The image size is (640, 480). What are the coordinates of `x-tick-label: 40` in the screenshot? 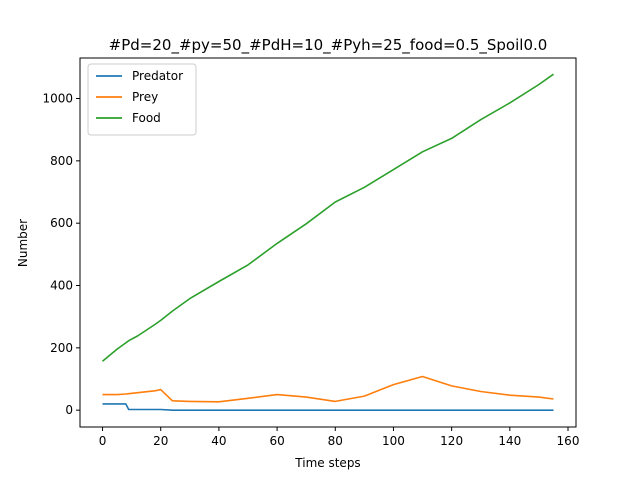 It's located at (218, 441).